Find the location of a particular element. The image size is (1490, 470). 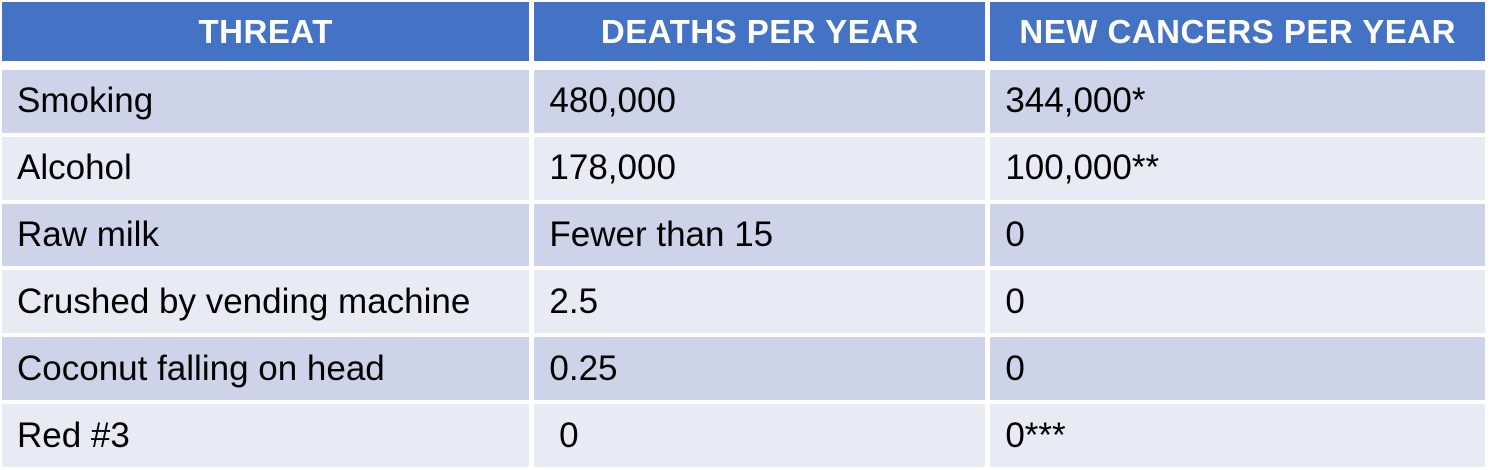

cell-threat: Raw milk is located at coordinates (266, 235).